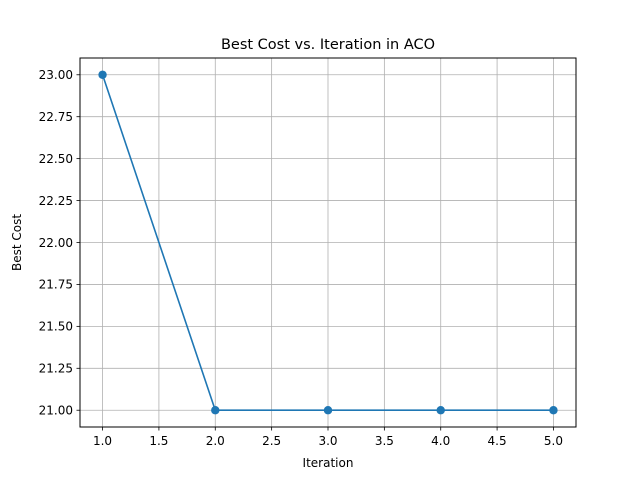  I want to click on y-tick-label: 23.00, so click(56, 75).